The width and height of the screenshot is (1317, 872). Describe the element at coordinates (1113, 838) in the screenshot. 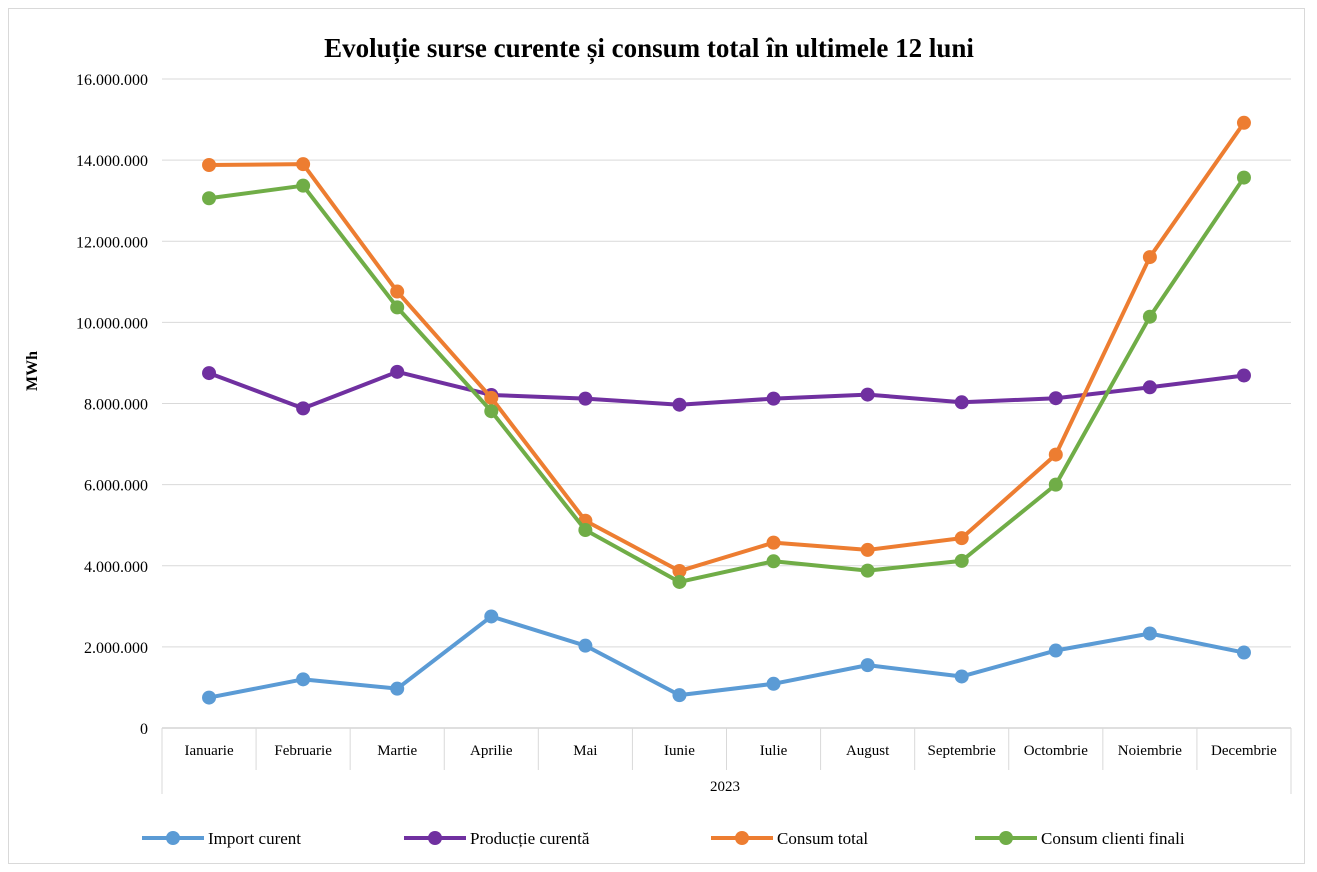

I see `legend-label: Consum clienti finali` at that location.